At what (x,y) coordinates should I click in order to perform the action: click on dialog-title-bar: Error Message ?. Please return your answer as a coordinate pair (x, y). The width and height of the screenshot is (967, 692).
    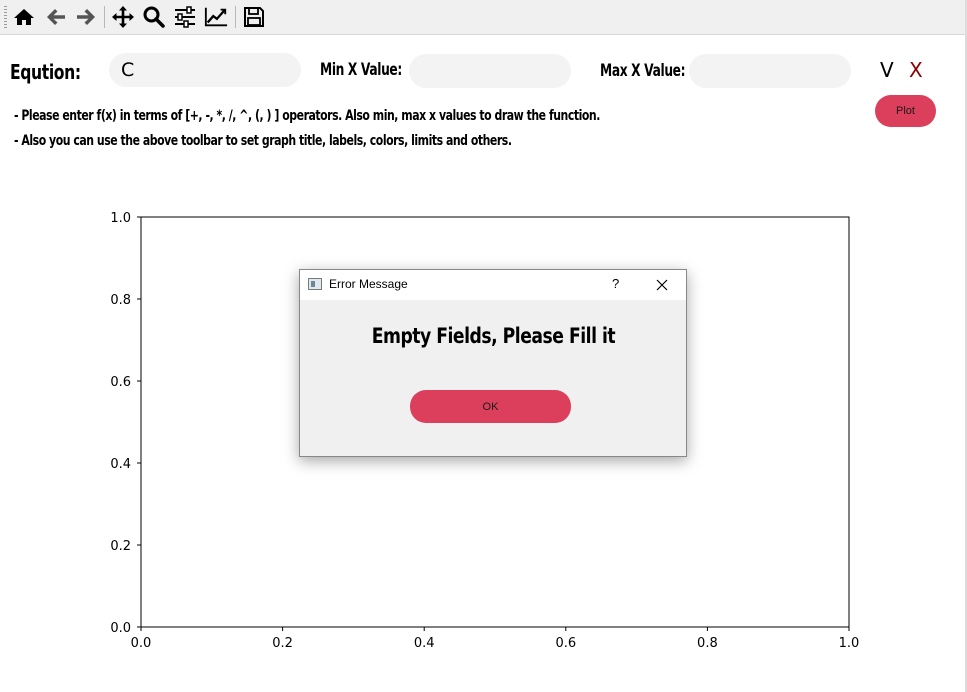
    Looking at the image, I should click on (493, 285).